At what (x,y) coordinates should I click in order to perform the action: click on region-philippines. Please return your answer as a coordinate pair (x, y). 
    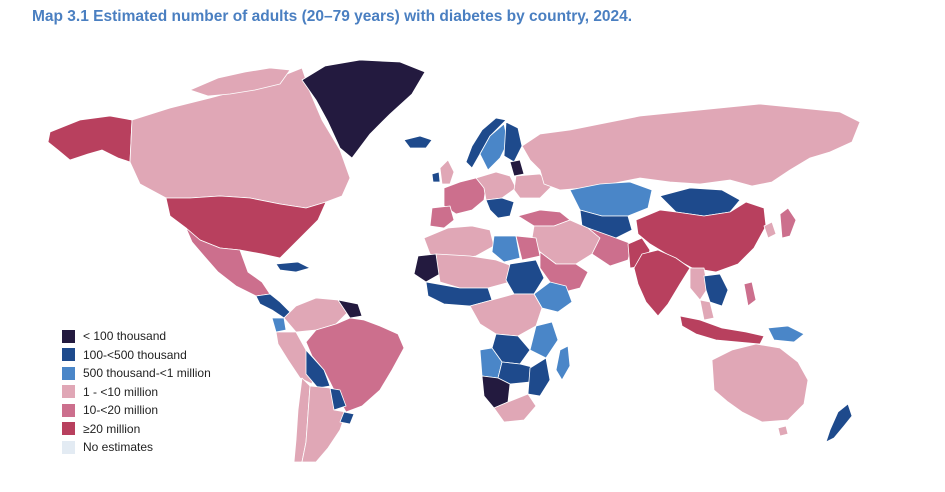
    Looking at the image, I should click on (750, 294).